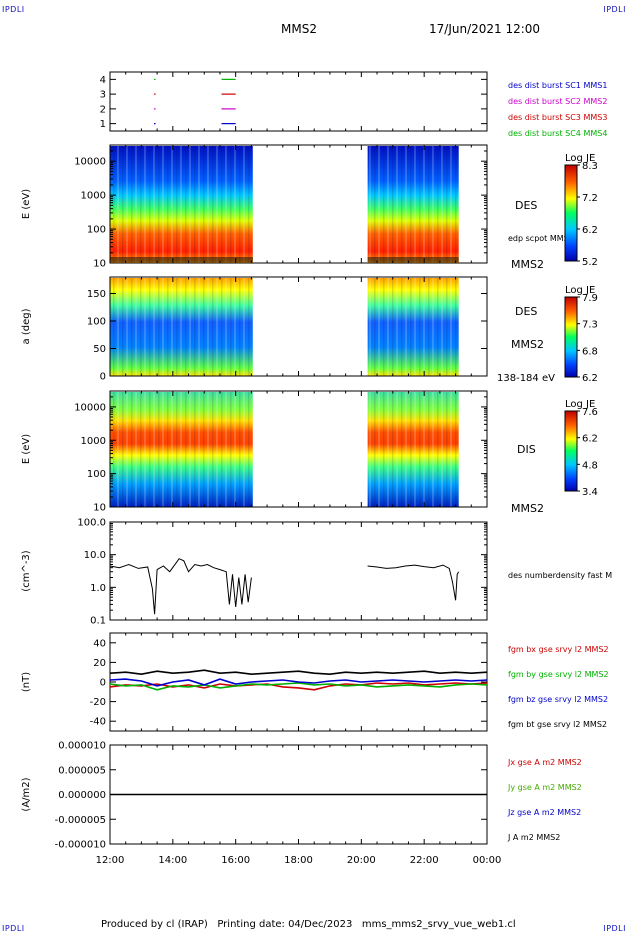  I want to click on heatmap-des_energy, so click(284, 204).